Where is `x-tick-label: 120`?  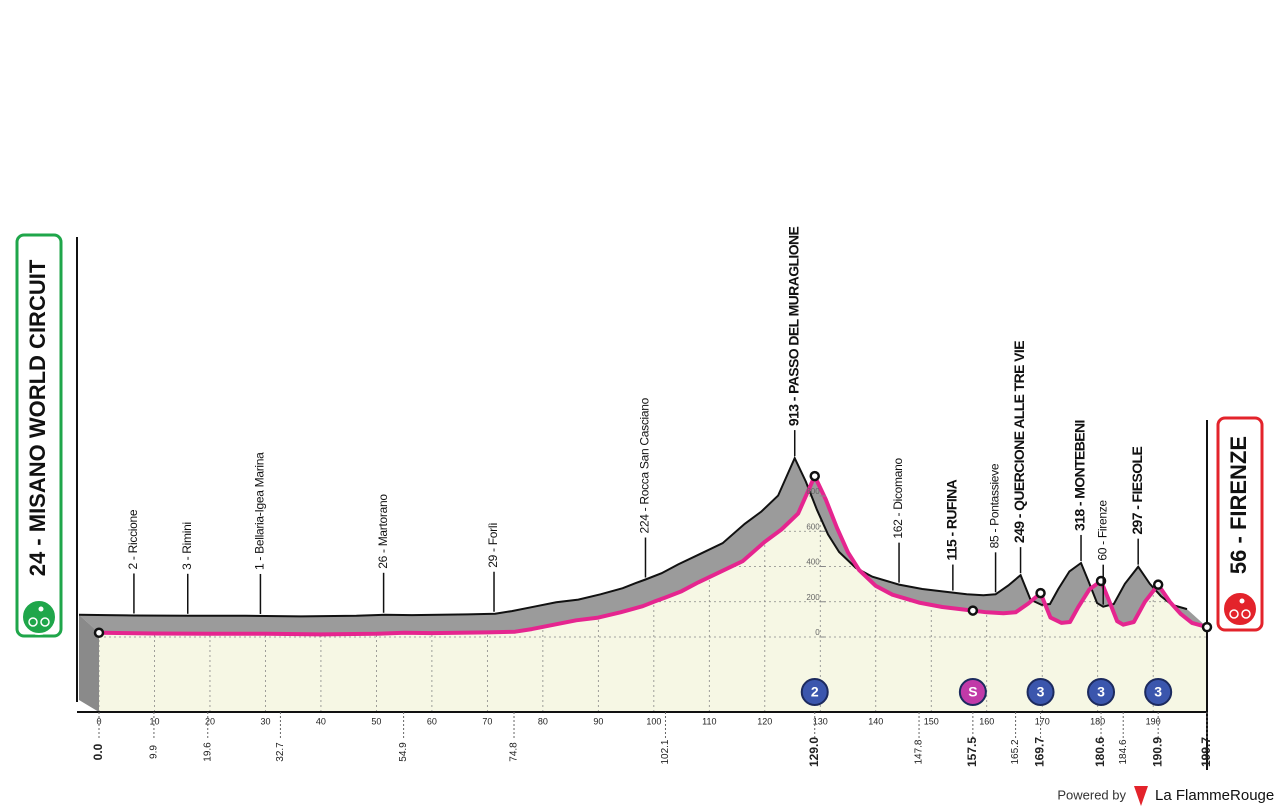 x-tick-label: 120 is located at coordinates (764, 721).